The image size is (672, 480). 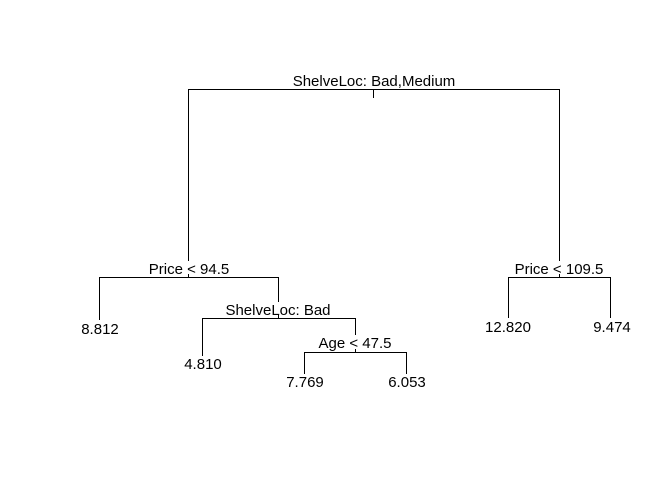 I want to click on split-label: ShelveLoc: Bad,Medium, so click(x=374, y=81).